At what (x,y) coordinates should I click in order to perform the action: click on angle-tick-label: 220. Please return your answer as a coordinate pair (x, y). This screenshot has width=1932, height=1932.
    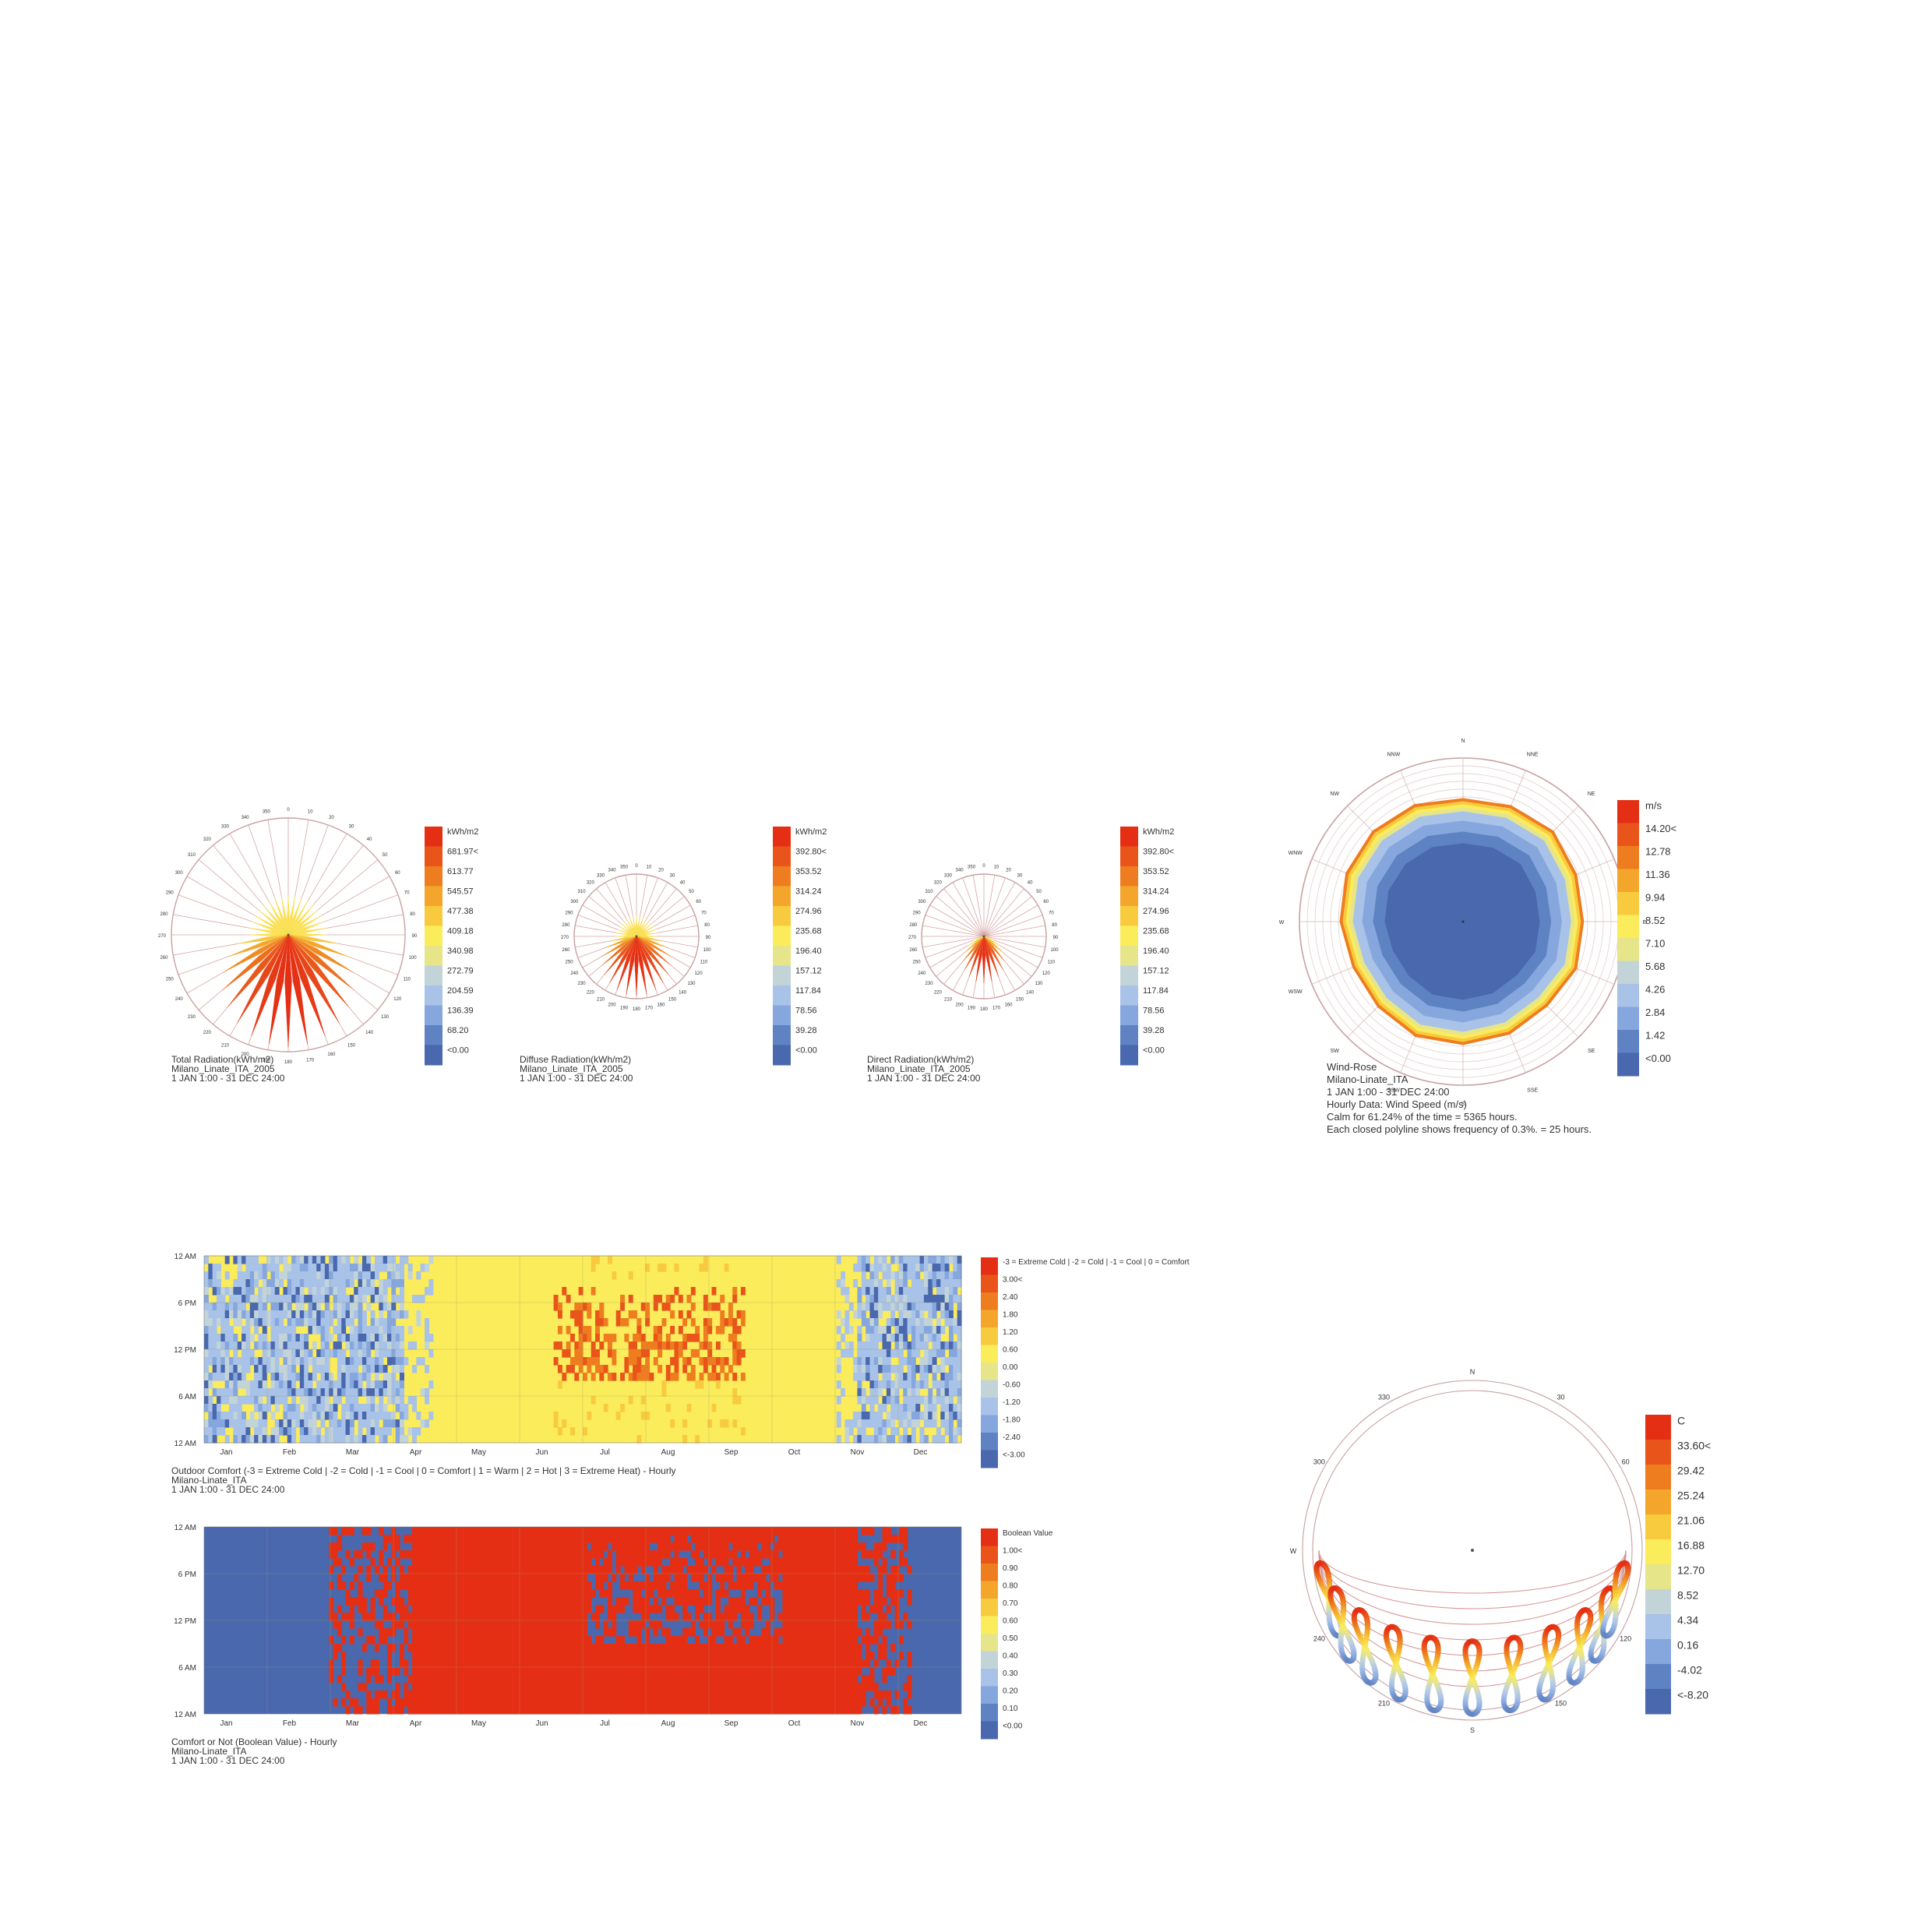
    Looking at the image, I should click on (208, 1033).